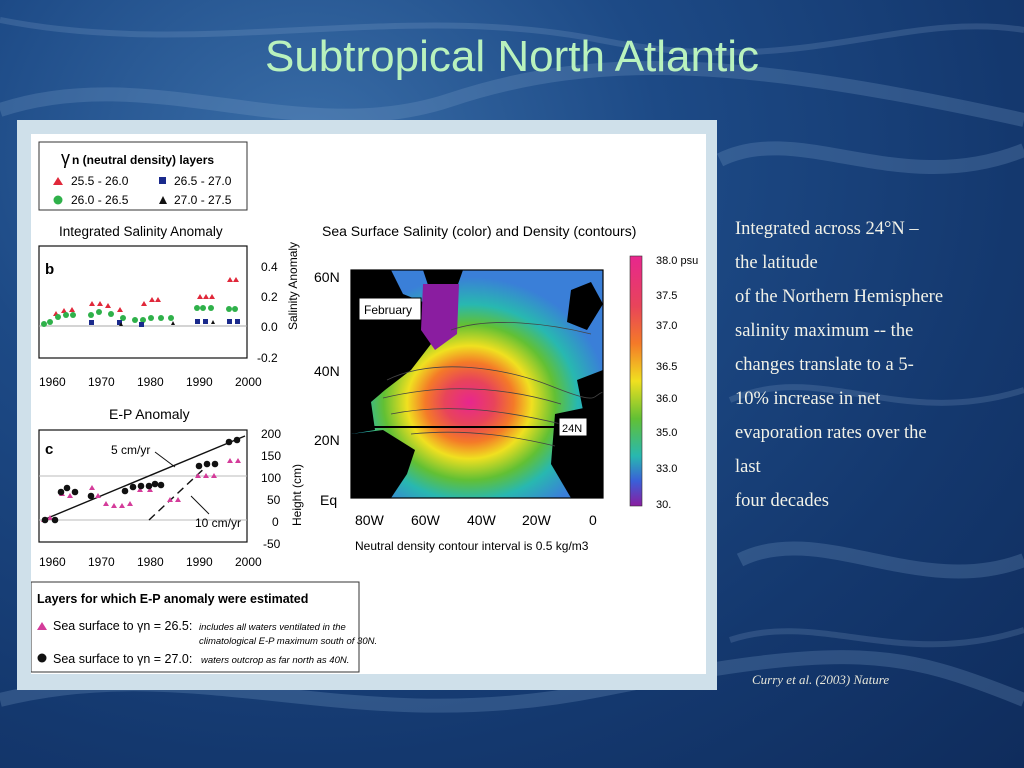 Image resolution: width=1024 pixels, height=768 pixels. Describe the element at coordinates (122, 626) in the screenshot. I see `layers-row1-main: Sea surface to γn = 26.5:` at that location.